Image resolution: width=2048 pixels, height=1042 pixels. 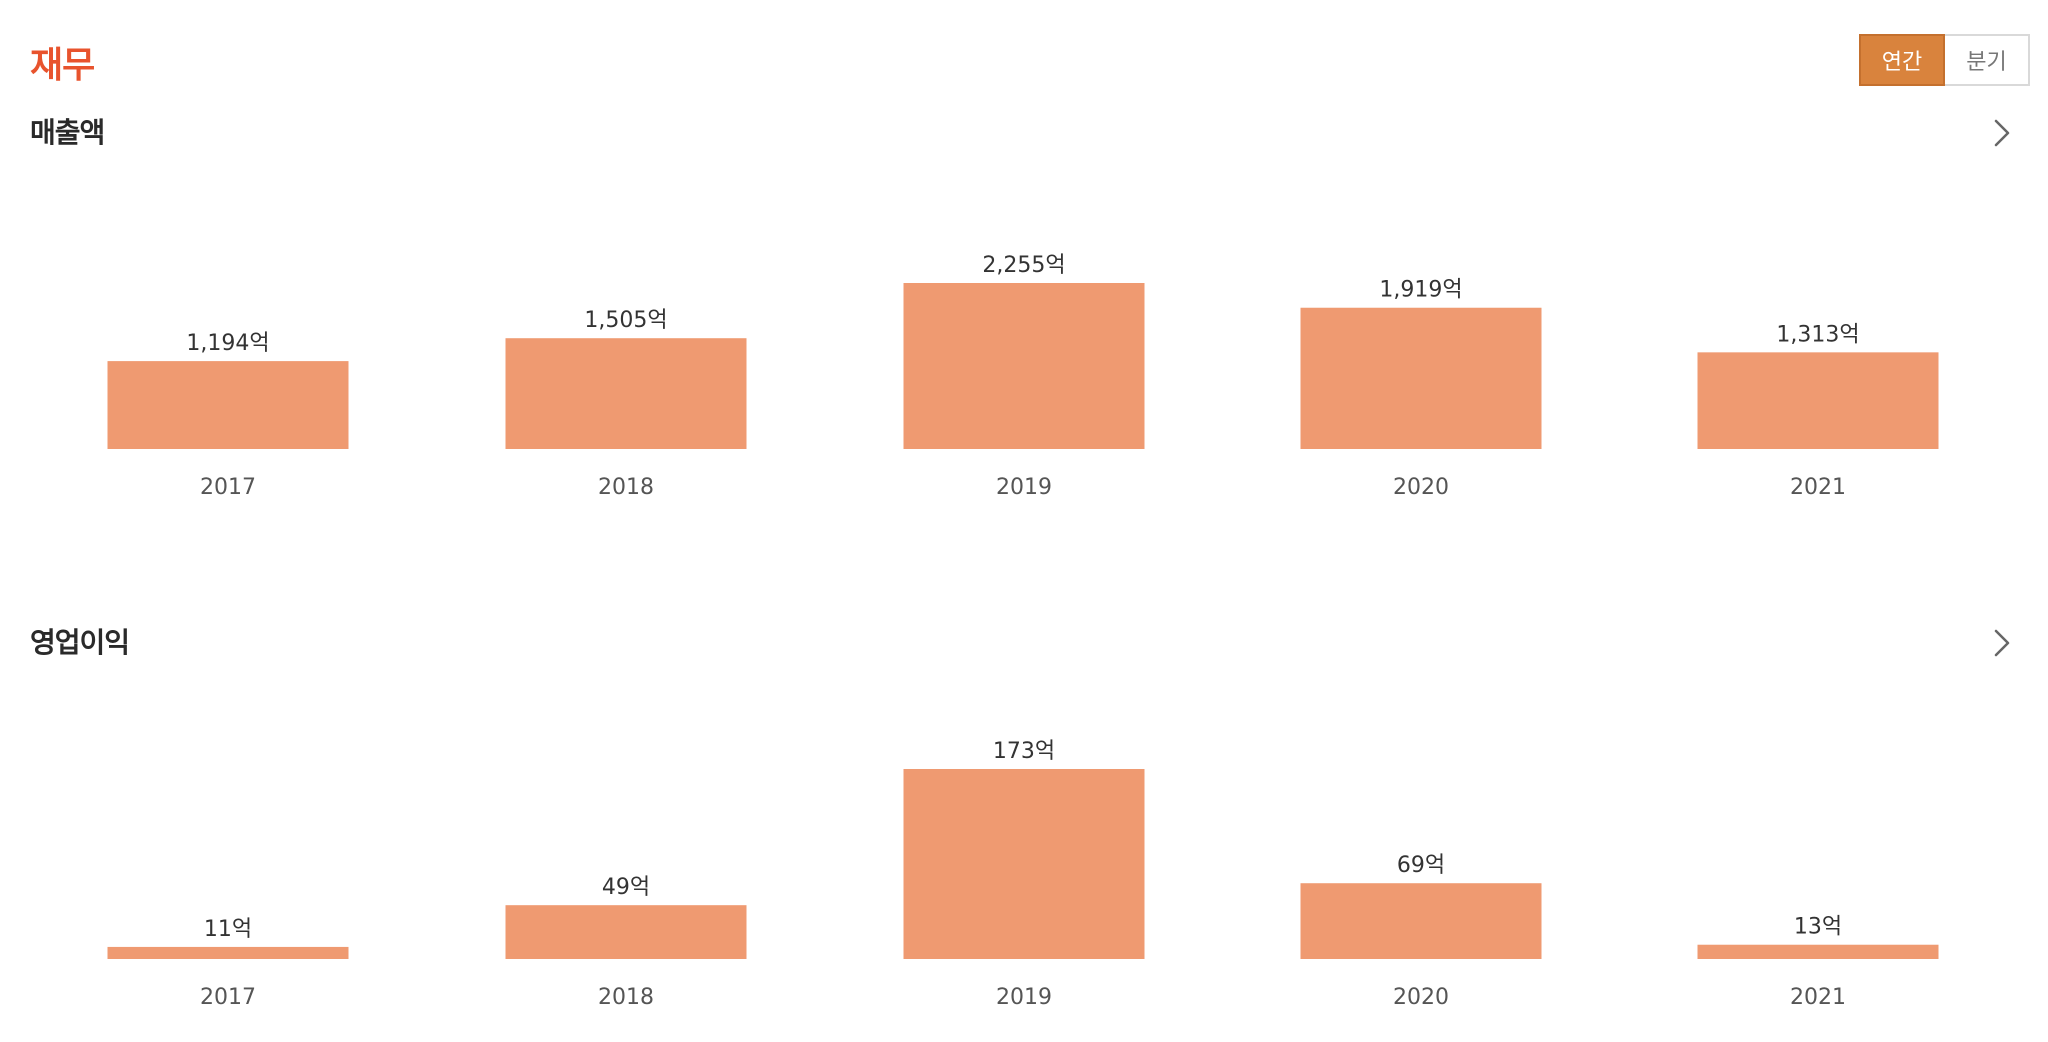 What do you see at coordinates (67, 132) in the screenshot?
I see `revenue-chart-title: 매출액` at bounding box center [67, 132].